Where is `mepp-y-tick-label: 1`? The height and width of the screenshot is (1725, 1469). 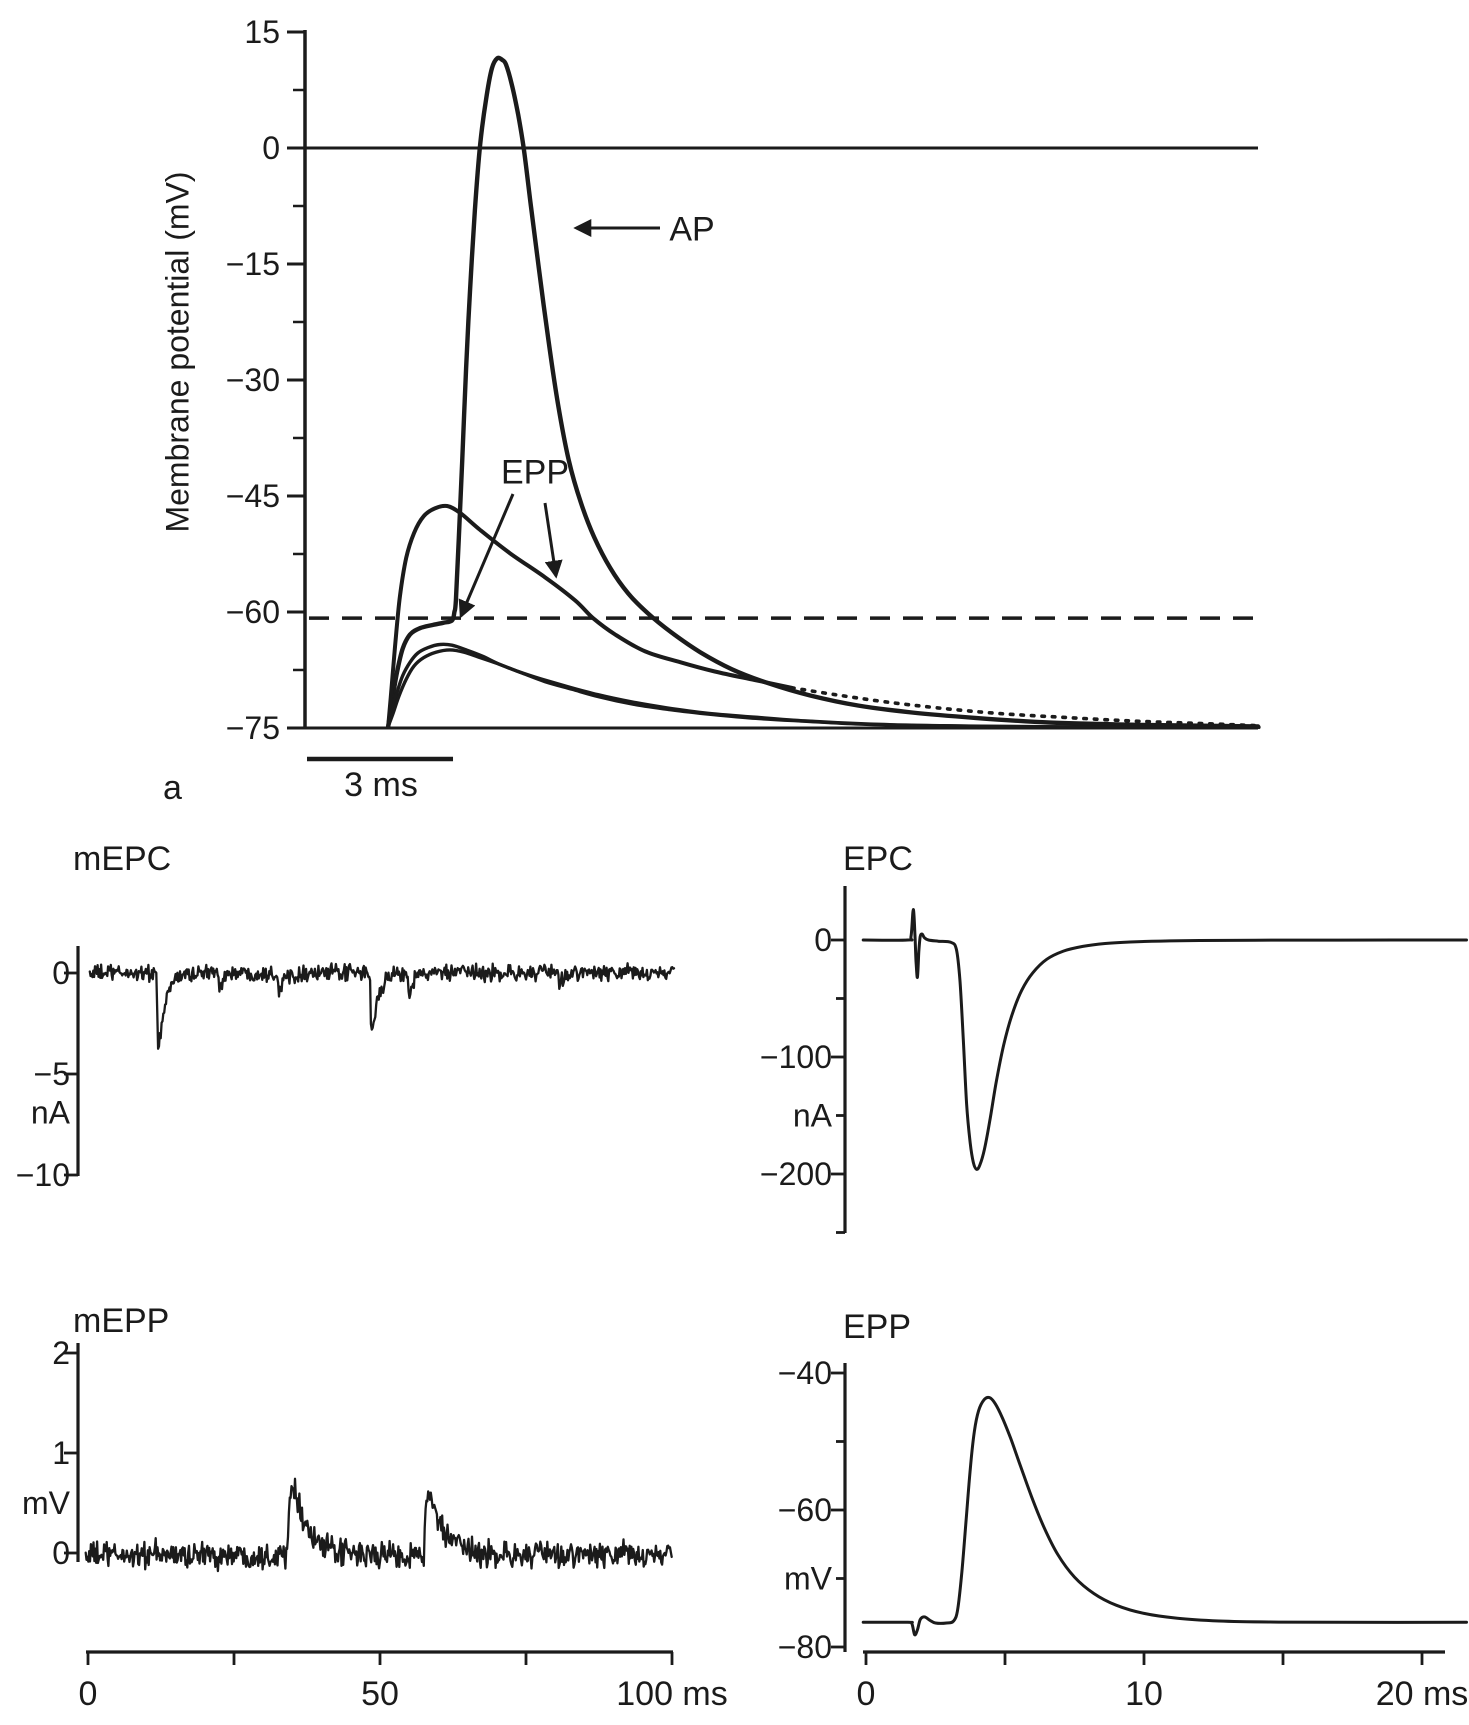
mepp-y-tick-label: 1 is located at coordinates (61, 1453).